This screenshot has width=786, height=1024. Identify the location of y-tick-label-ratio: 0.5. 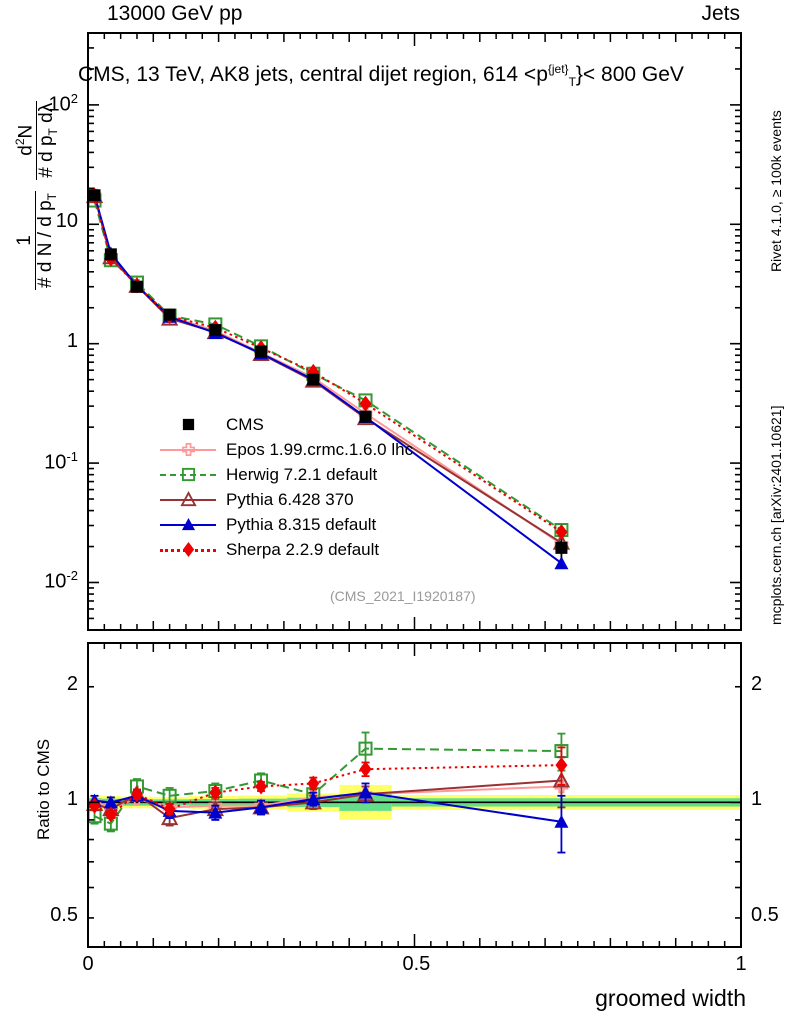
(64, 914).